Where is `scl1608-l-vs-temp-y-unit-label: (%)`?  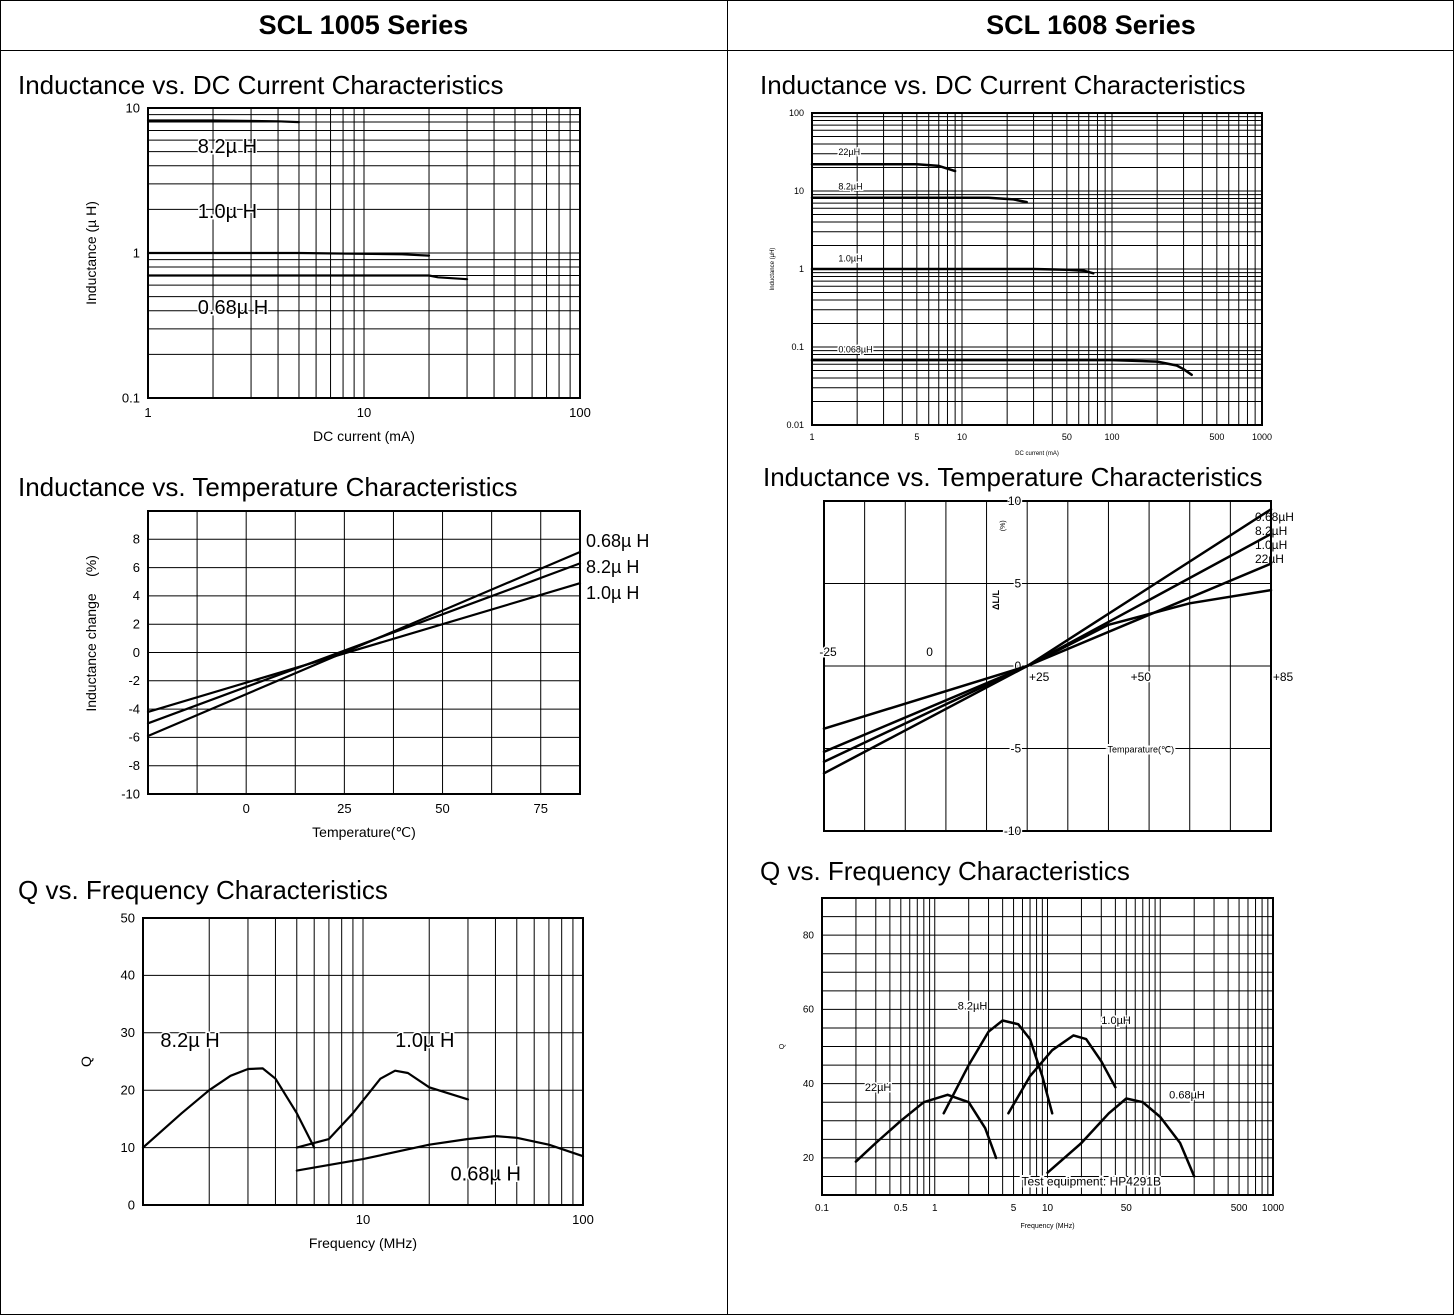 scl1608-l-vs-temp-y-unit-label: (%) is located at coordinates (1003, 525).